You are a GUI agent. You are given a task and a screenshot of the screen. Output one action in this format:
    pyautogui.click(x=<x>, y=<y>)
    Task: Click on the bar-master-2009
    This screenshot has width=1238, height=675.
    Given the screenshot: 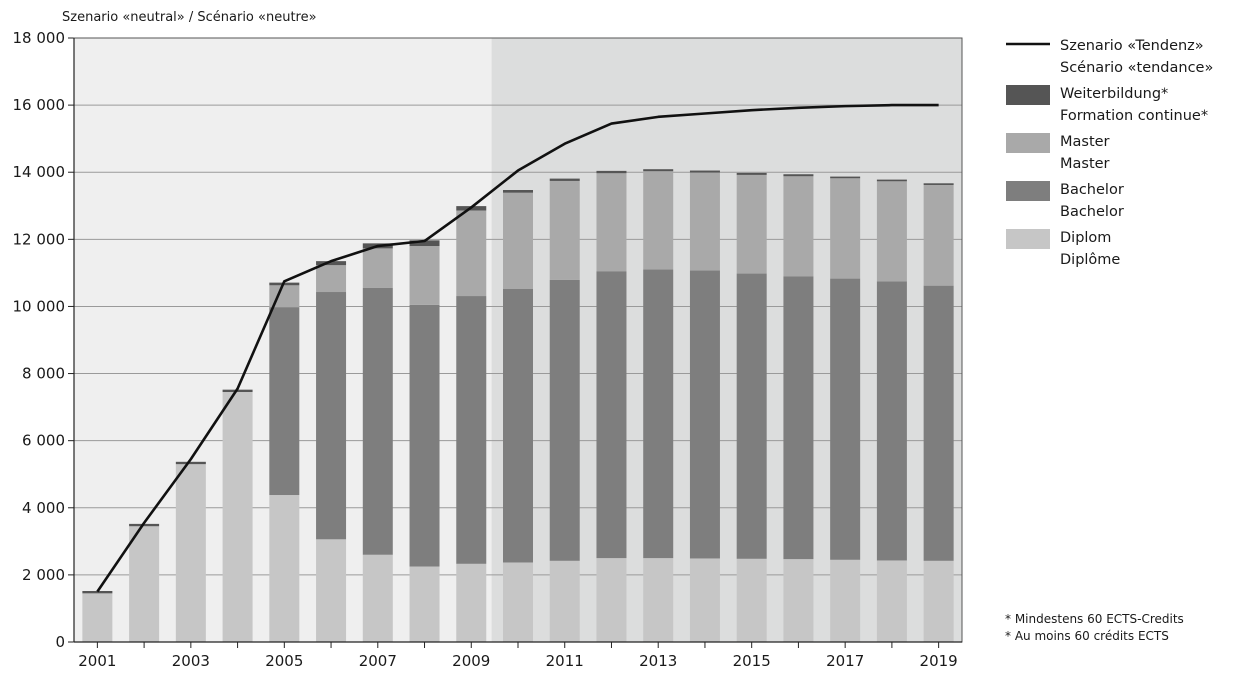 What is the action you would take?
    pyautogui.click(x=471, y=253)
    